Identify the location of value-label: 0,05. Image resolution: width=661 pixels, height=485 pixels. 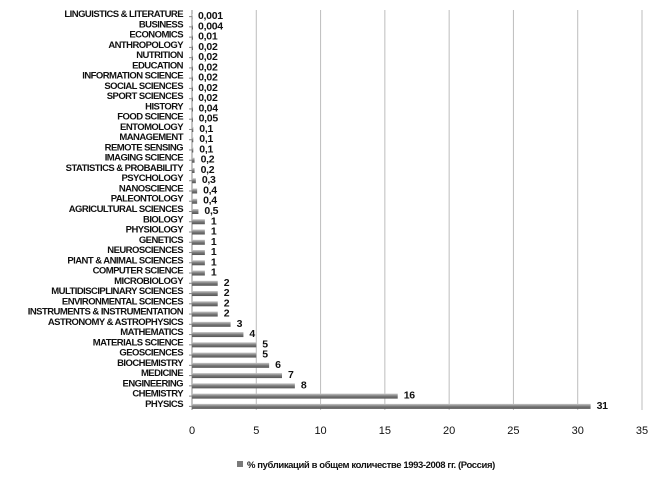
(209, 119).